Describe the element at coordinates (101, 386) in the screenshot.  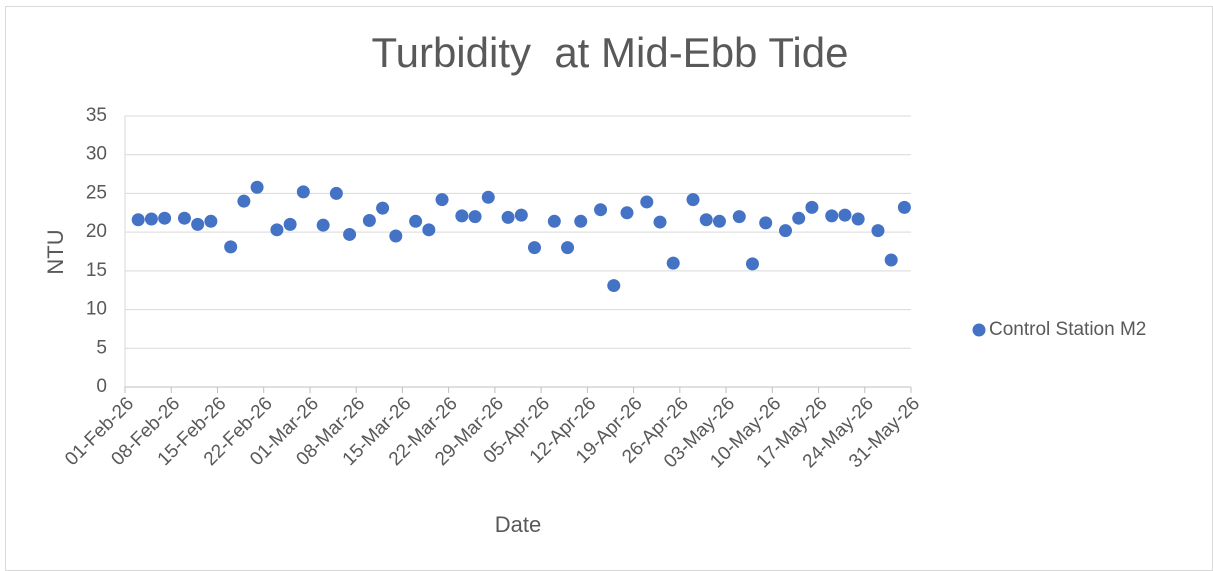
I see `y-tick-label: 0` at that location.